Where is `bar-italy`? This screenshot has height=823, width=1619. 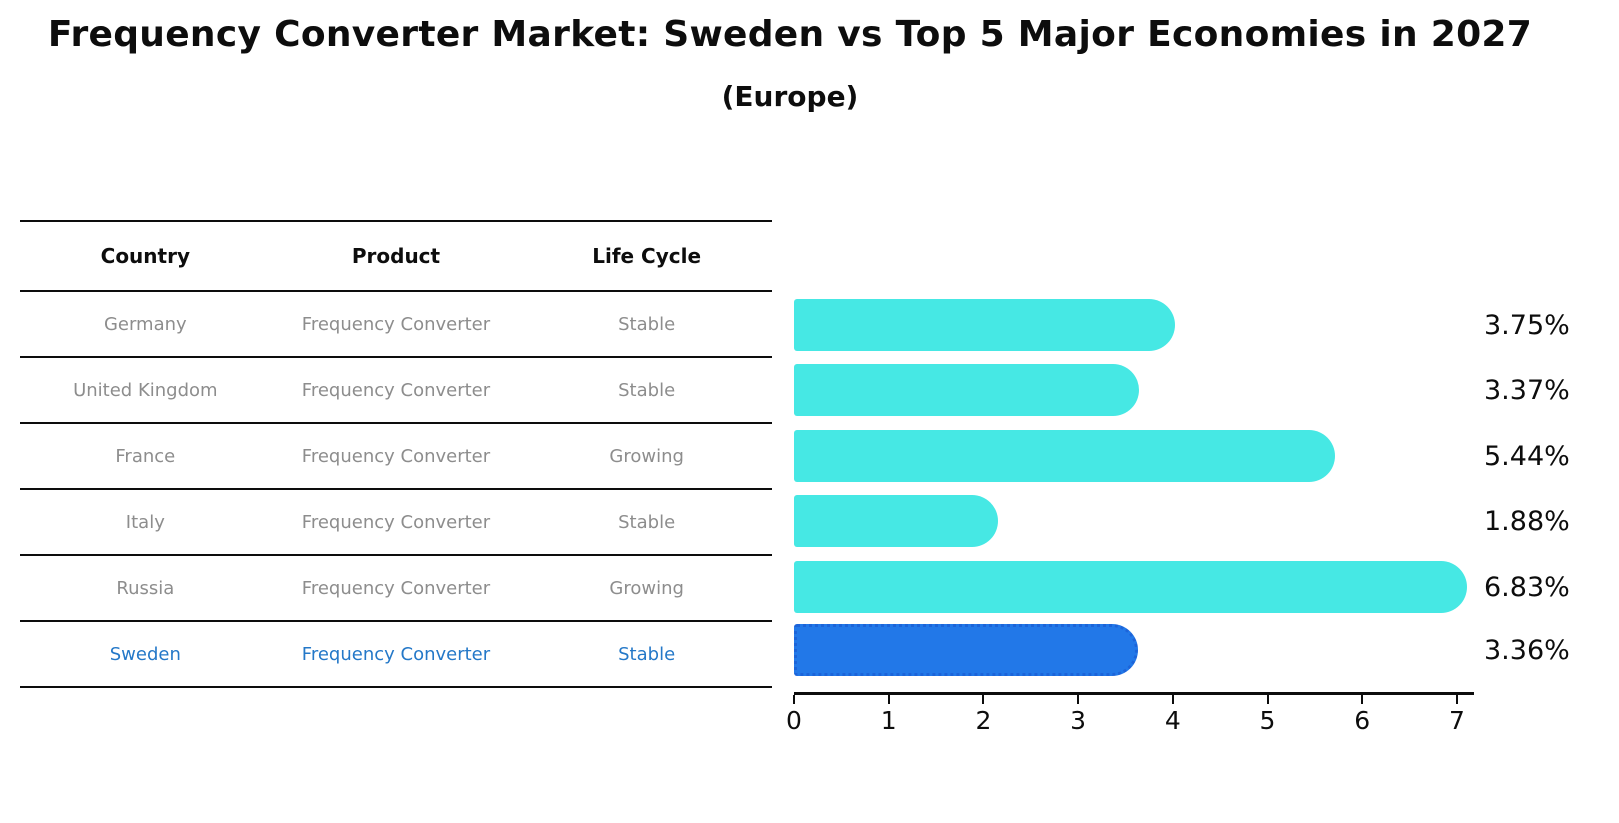
bar-italy is located at coordinates (896, 521).